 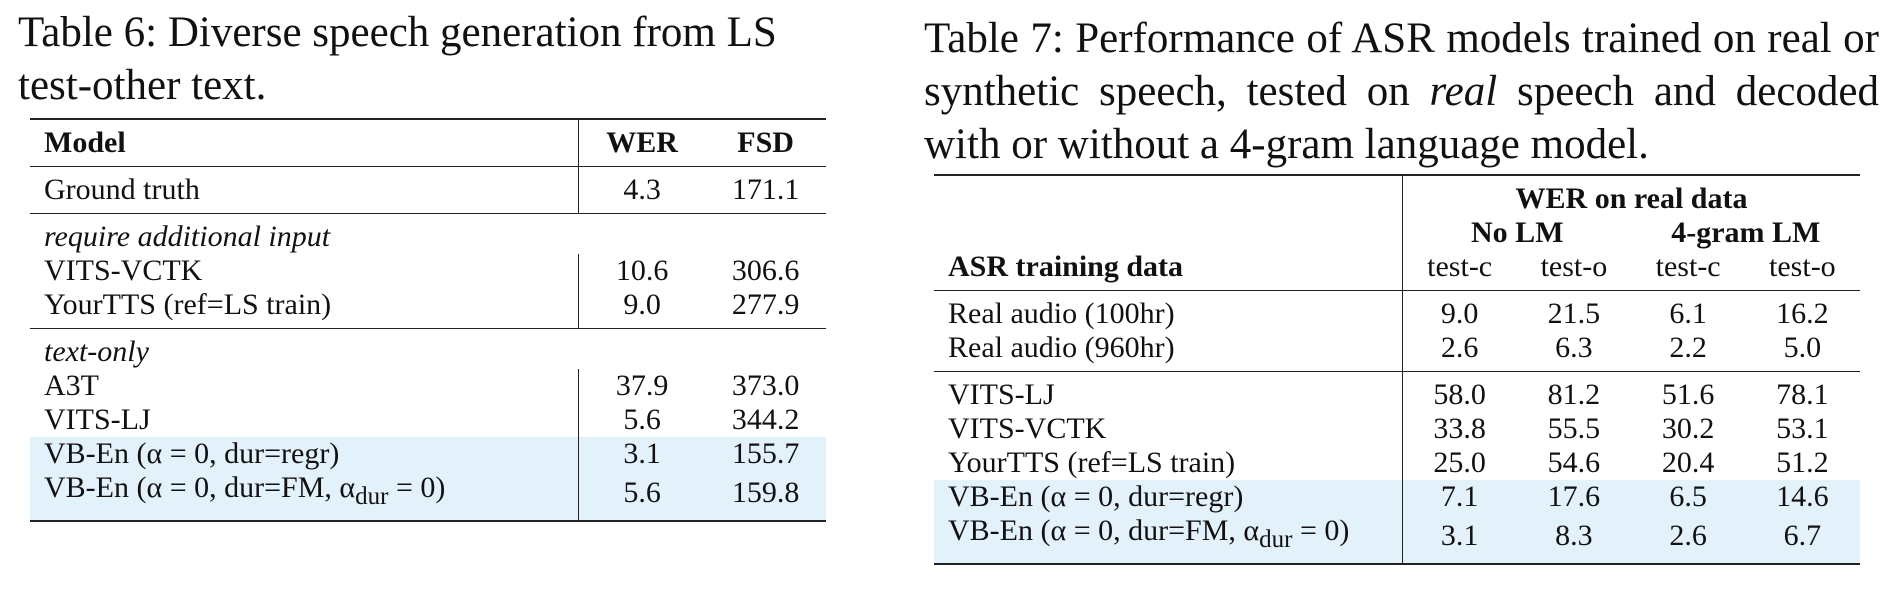 I want to click on row-label: VB-En (α = 0, dur=regr), so click(x=1168, y=497).